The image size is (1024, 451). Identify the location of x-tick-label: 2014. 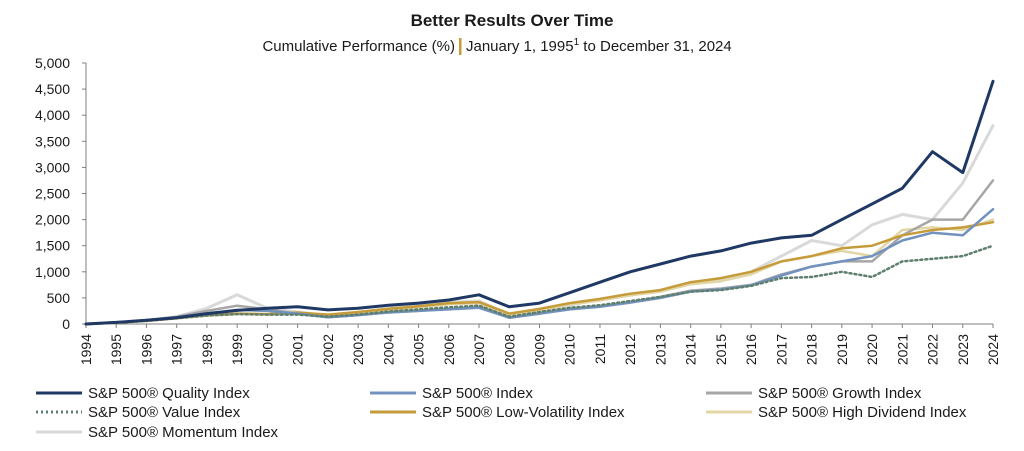
(691, 349).